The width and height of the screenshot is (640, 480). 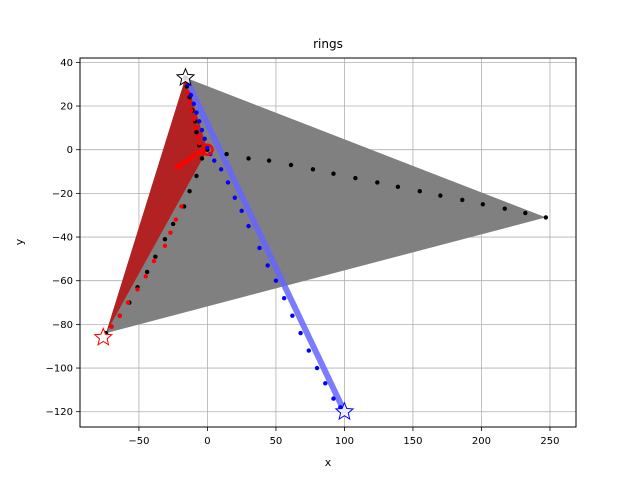 What do you see at coordinates (328, 462) in the screenshot?
I see `x-axis-label: x` at bounding box center [328, 462].